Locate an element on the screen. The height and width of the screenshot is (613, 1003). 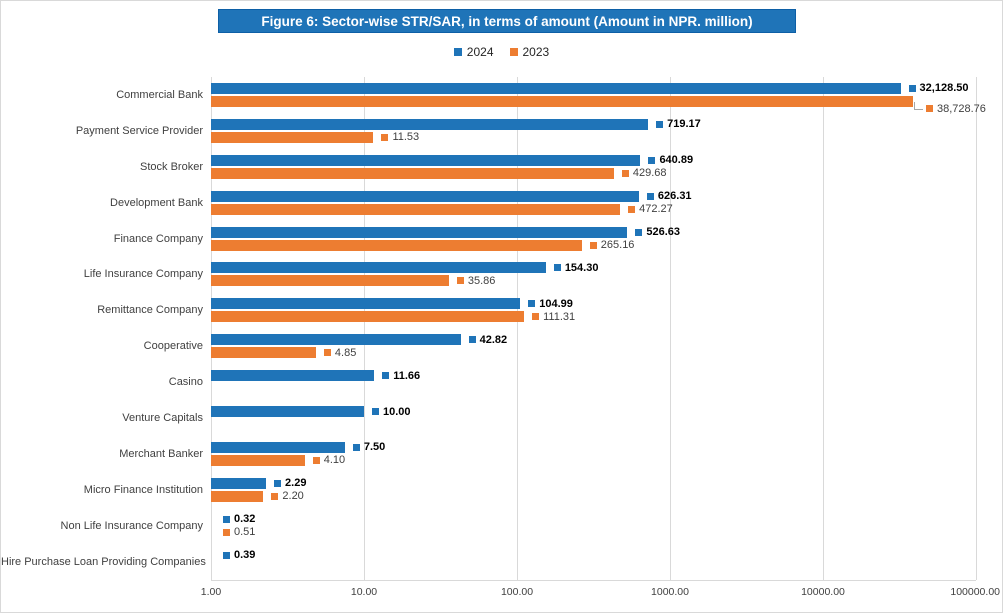
x-axis-tick-label: 100000.00 is located at coordinates (975, 591).